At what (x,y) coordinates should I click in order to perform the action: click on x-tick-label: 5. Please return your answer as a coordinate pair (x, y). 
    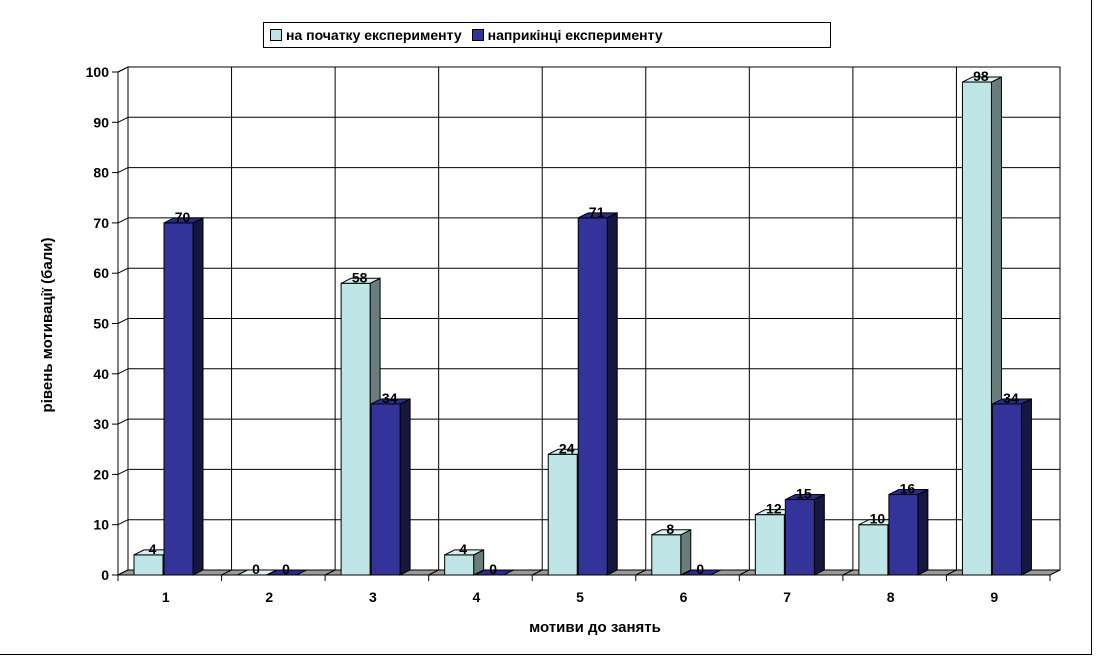
    Looking at the image, I should click on (580, 597).